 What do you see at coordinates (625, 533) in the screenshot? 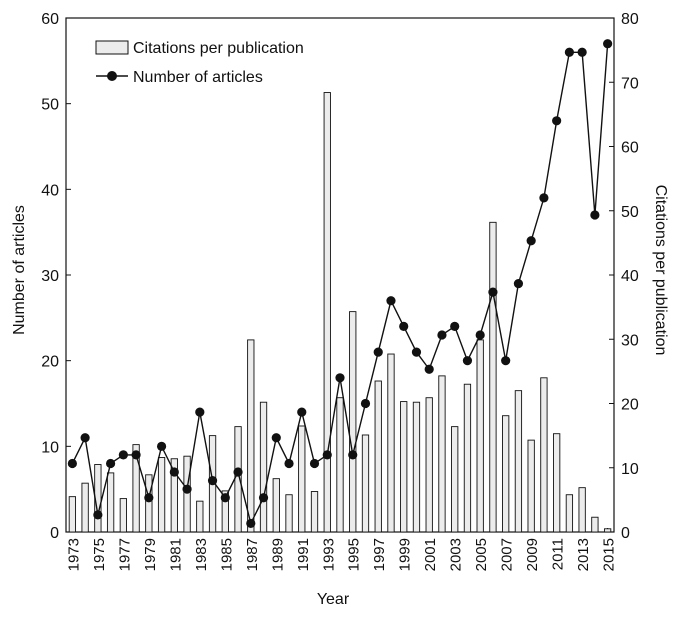
I see `y-right-tick-label: 0` at bounding box center [625, 533].